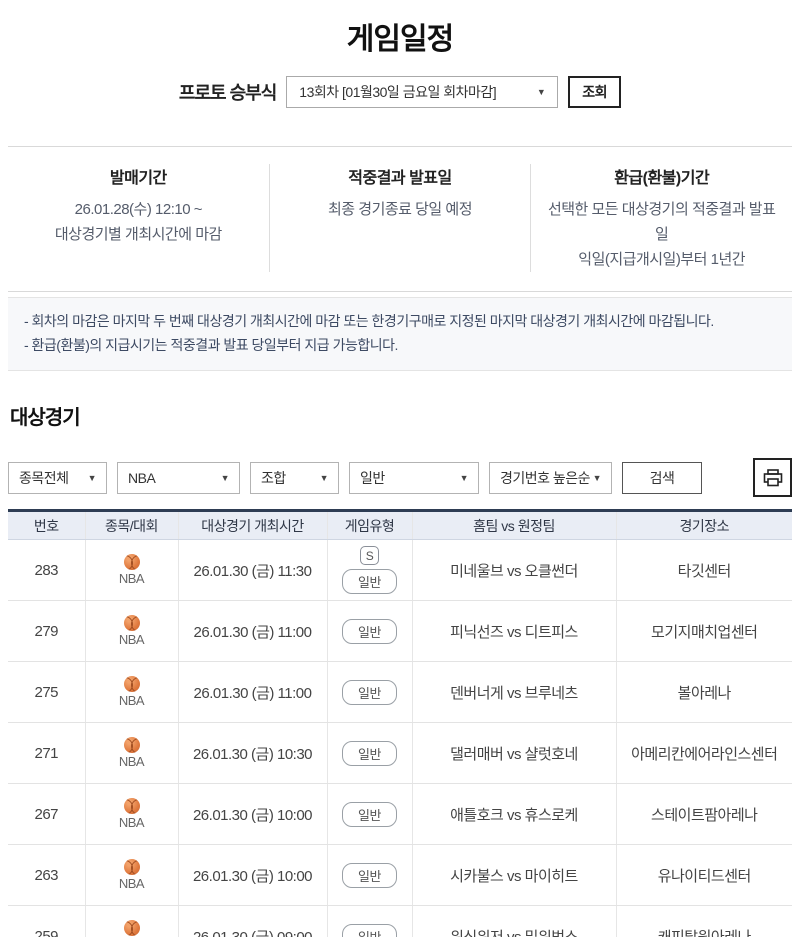 The height and width of the screenshot is (937, 800). Describe the element at coordinates (703, 525) in the screenshot. I see `col-header-venue: 경기장소` at that location.